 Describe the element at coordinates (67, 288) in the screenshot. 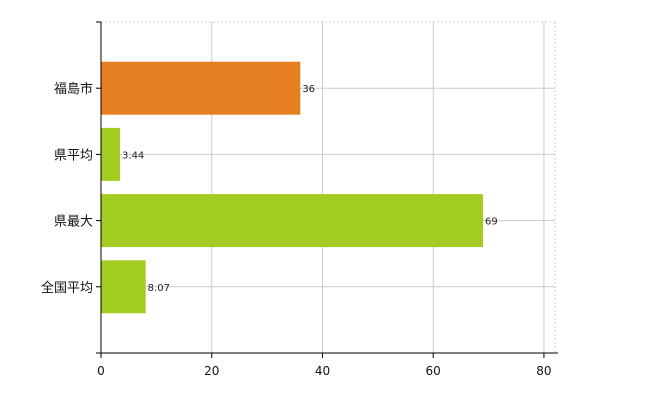

I see `y-tick-label-3: 全国平均` at that location.